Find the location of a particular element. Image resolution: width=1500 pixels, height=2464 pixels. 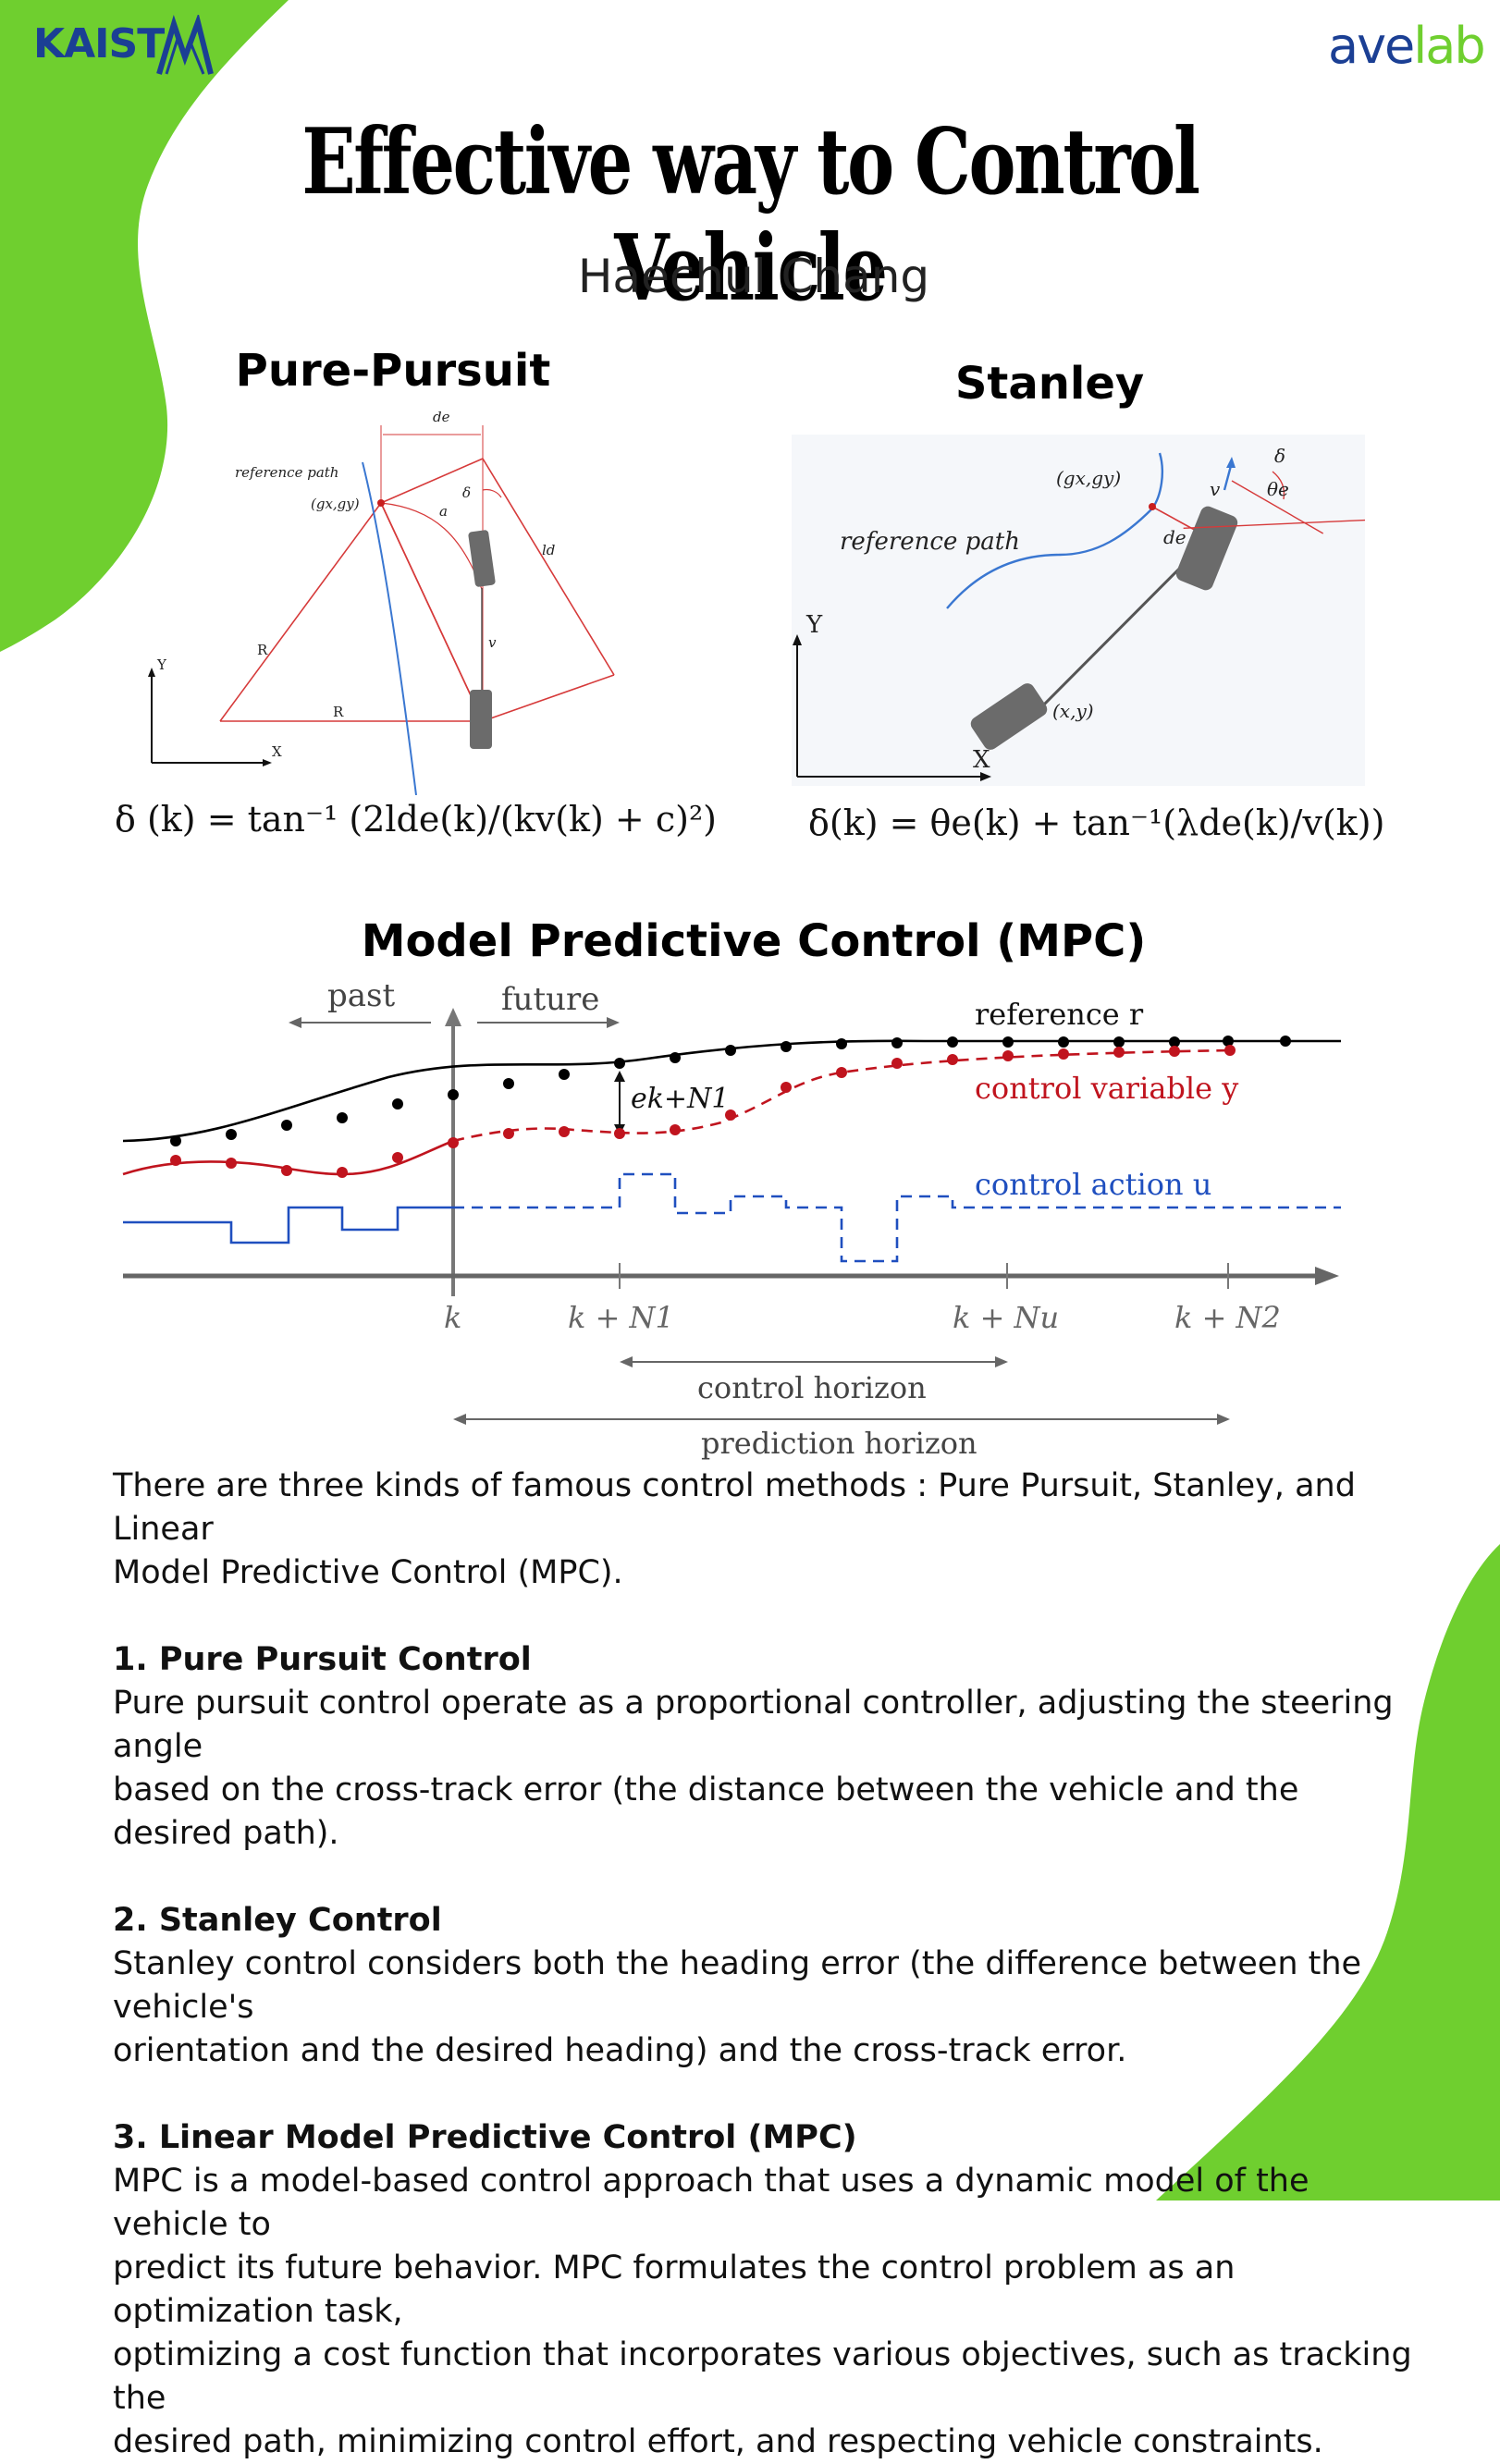

pure-pursuit-section-heading: 1. Pure Pursuit Control is located at coordinates (322, 1660).